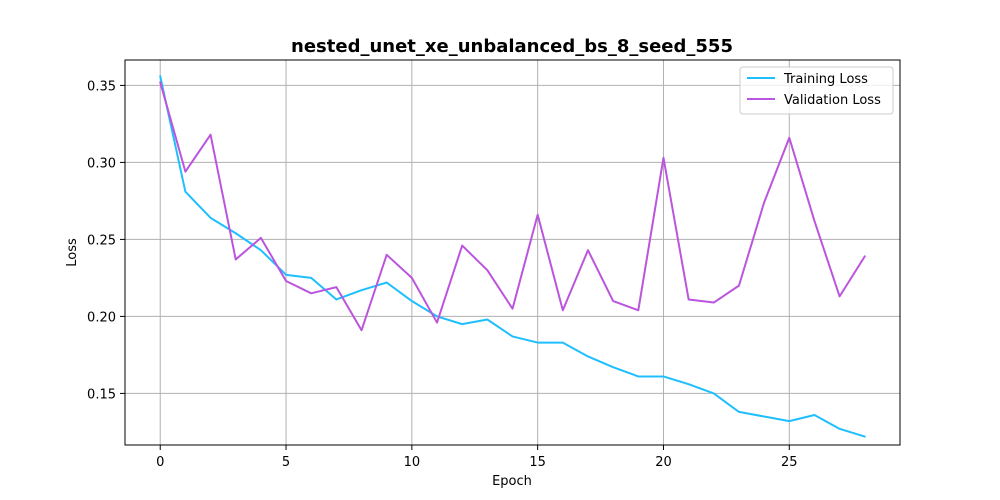 Image resolution: width=1000 pixels, height=500 pixels. What do you see at coordinates (101, 394) in the screenshot?
I see `y-tick-label: 0.15` at bounding box center [101, 394].